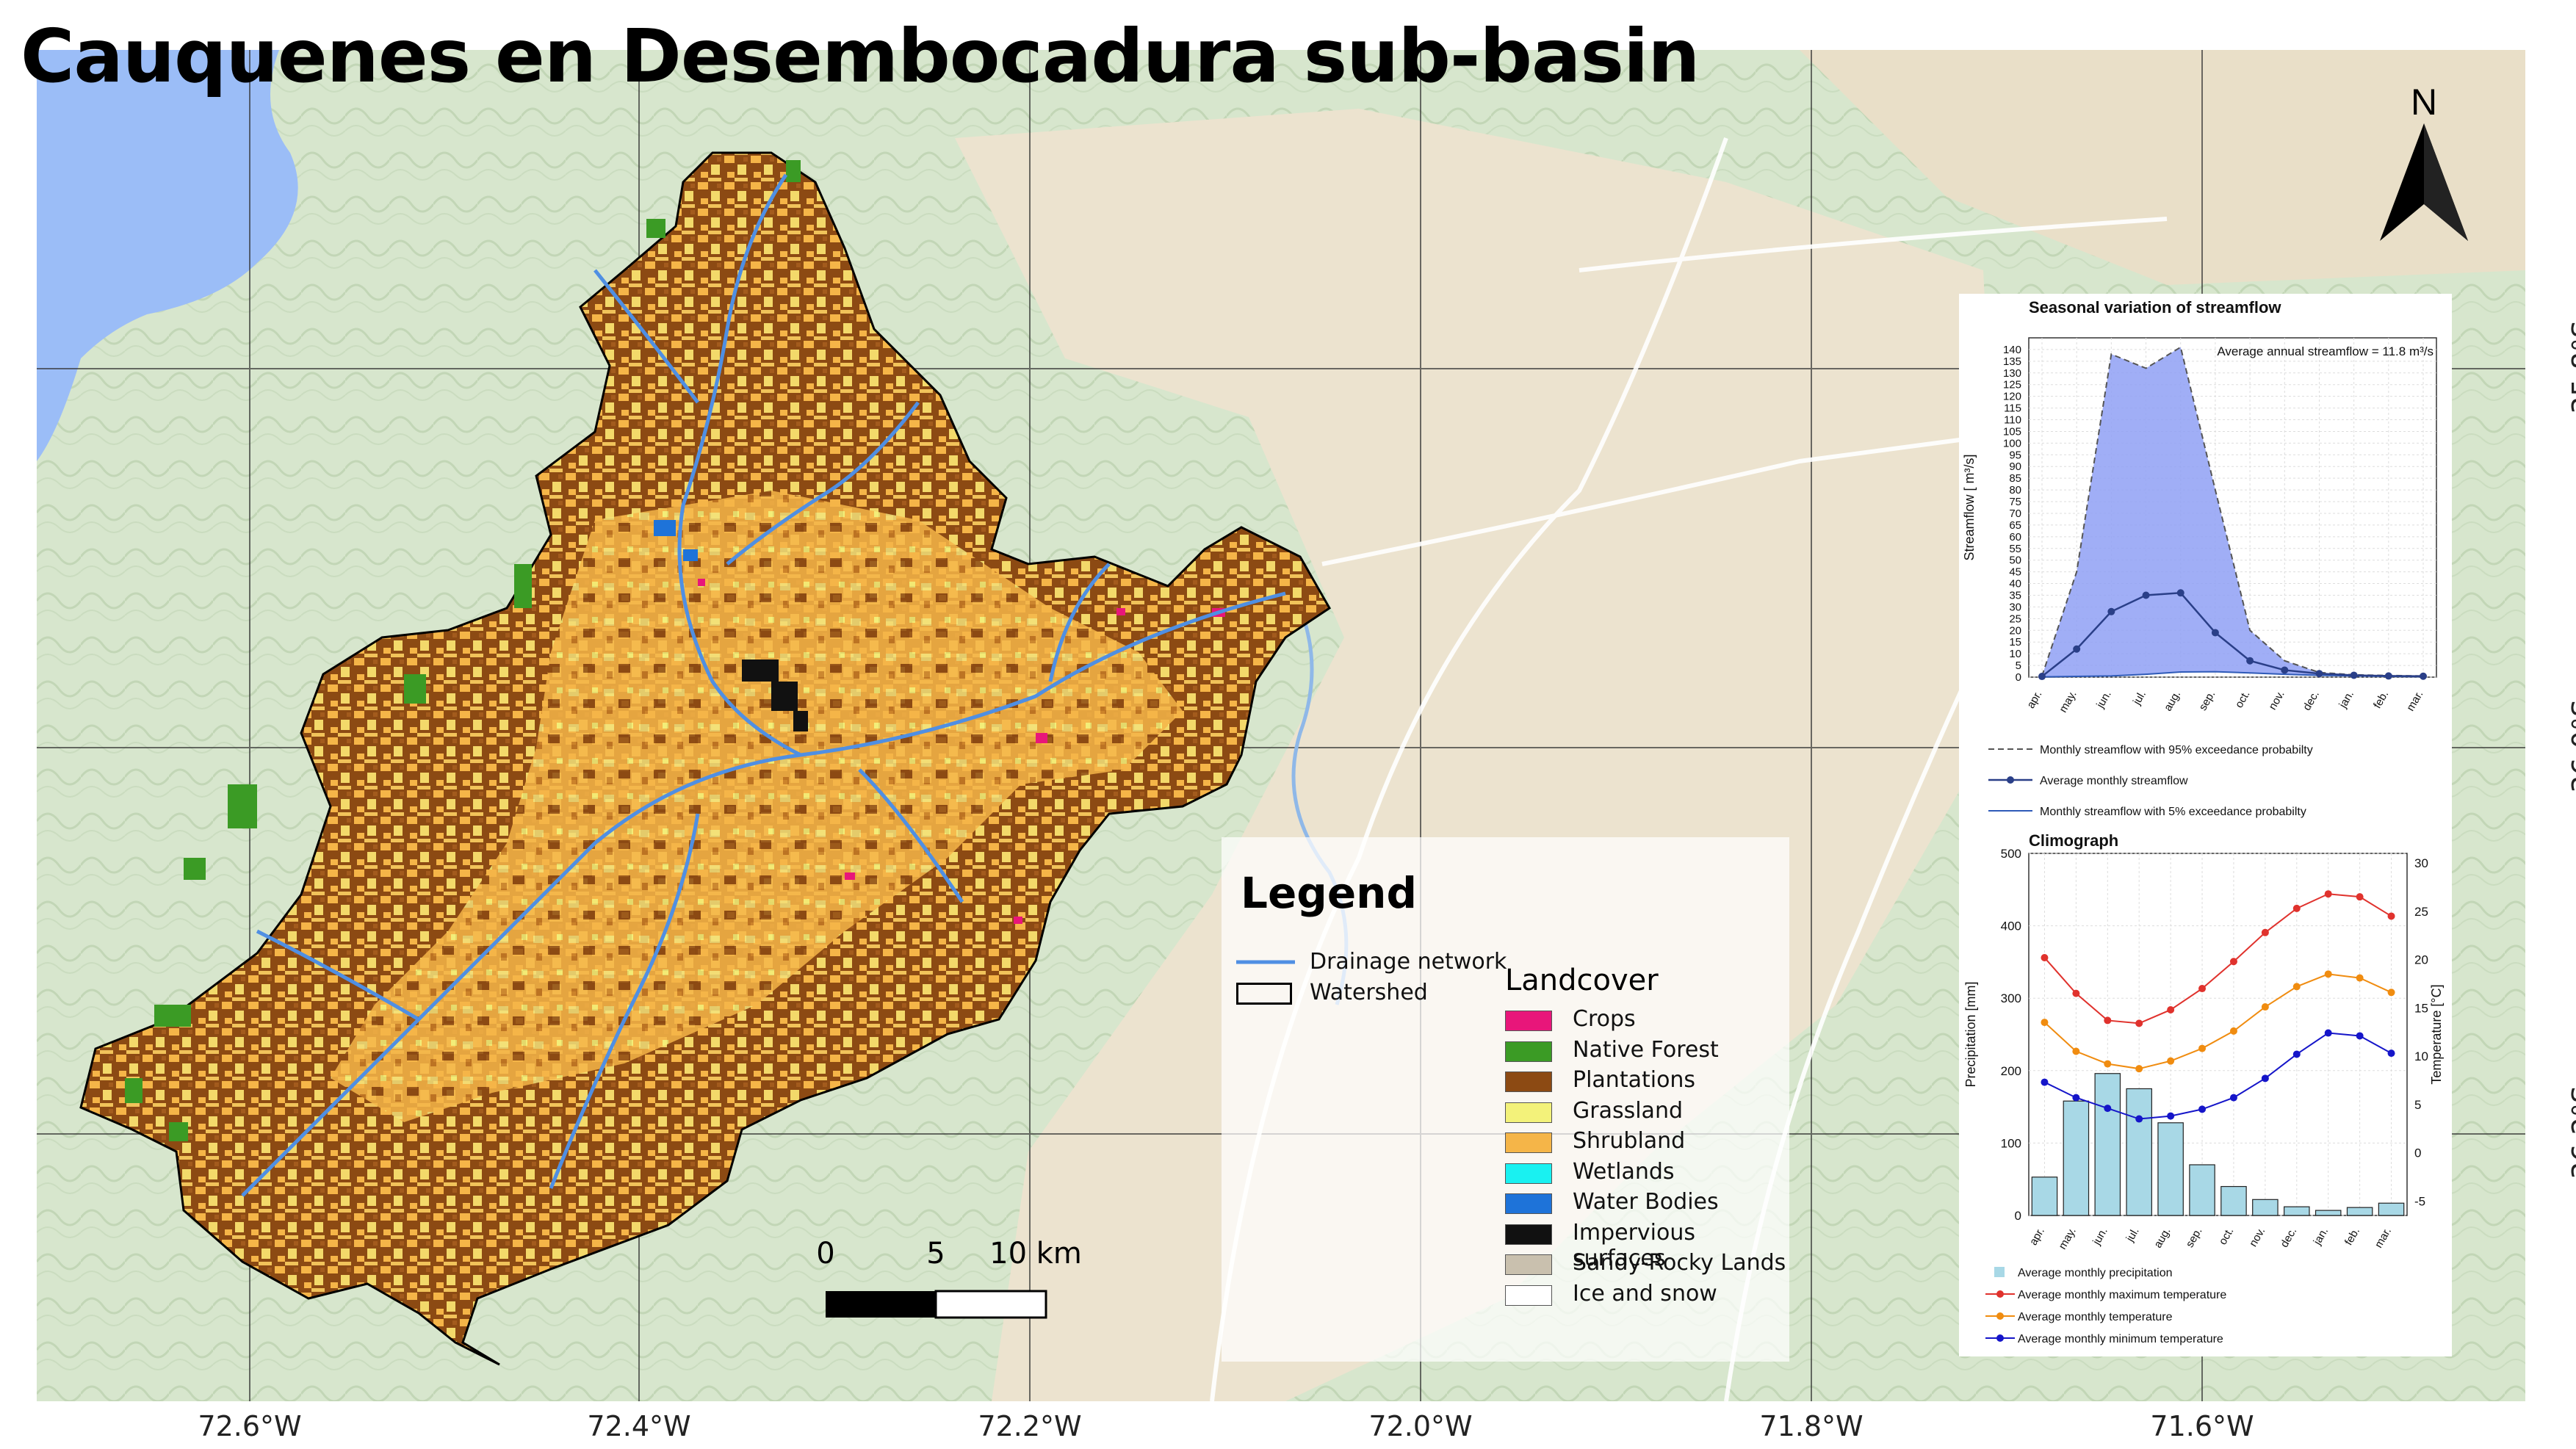  Describe the element at coordinates (2011, 926) in the screenshot. I see `climograph-ytick: 400` at that location.